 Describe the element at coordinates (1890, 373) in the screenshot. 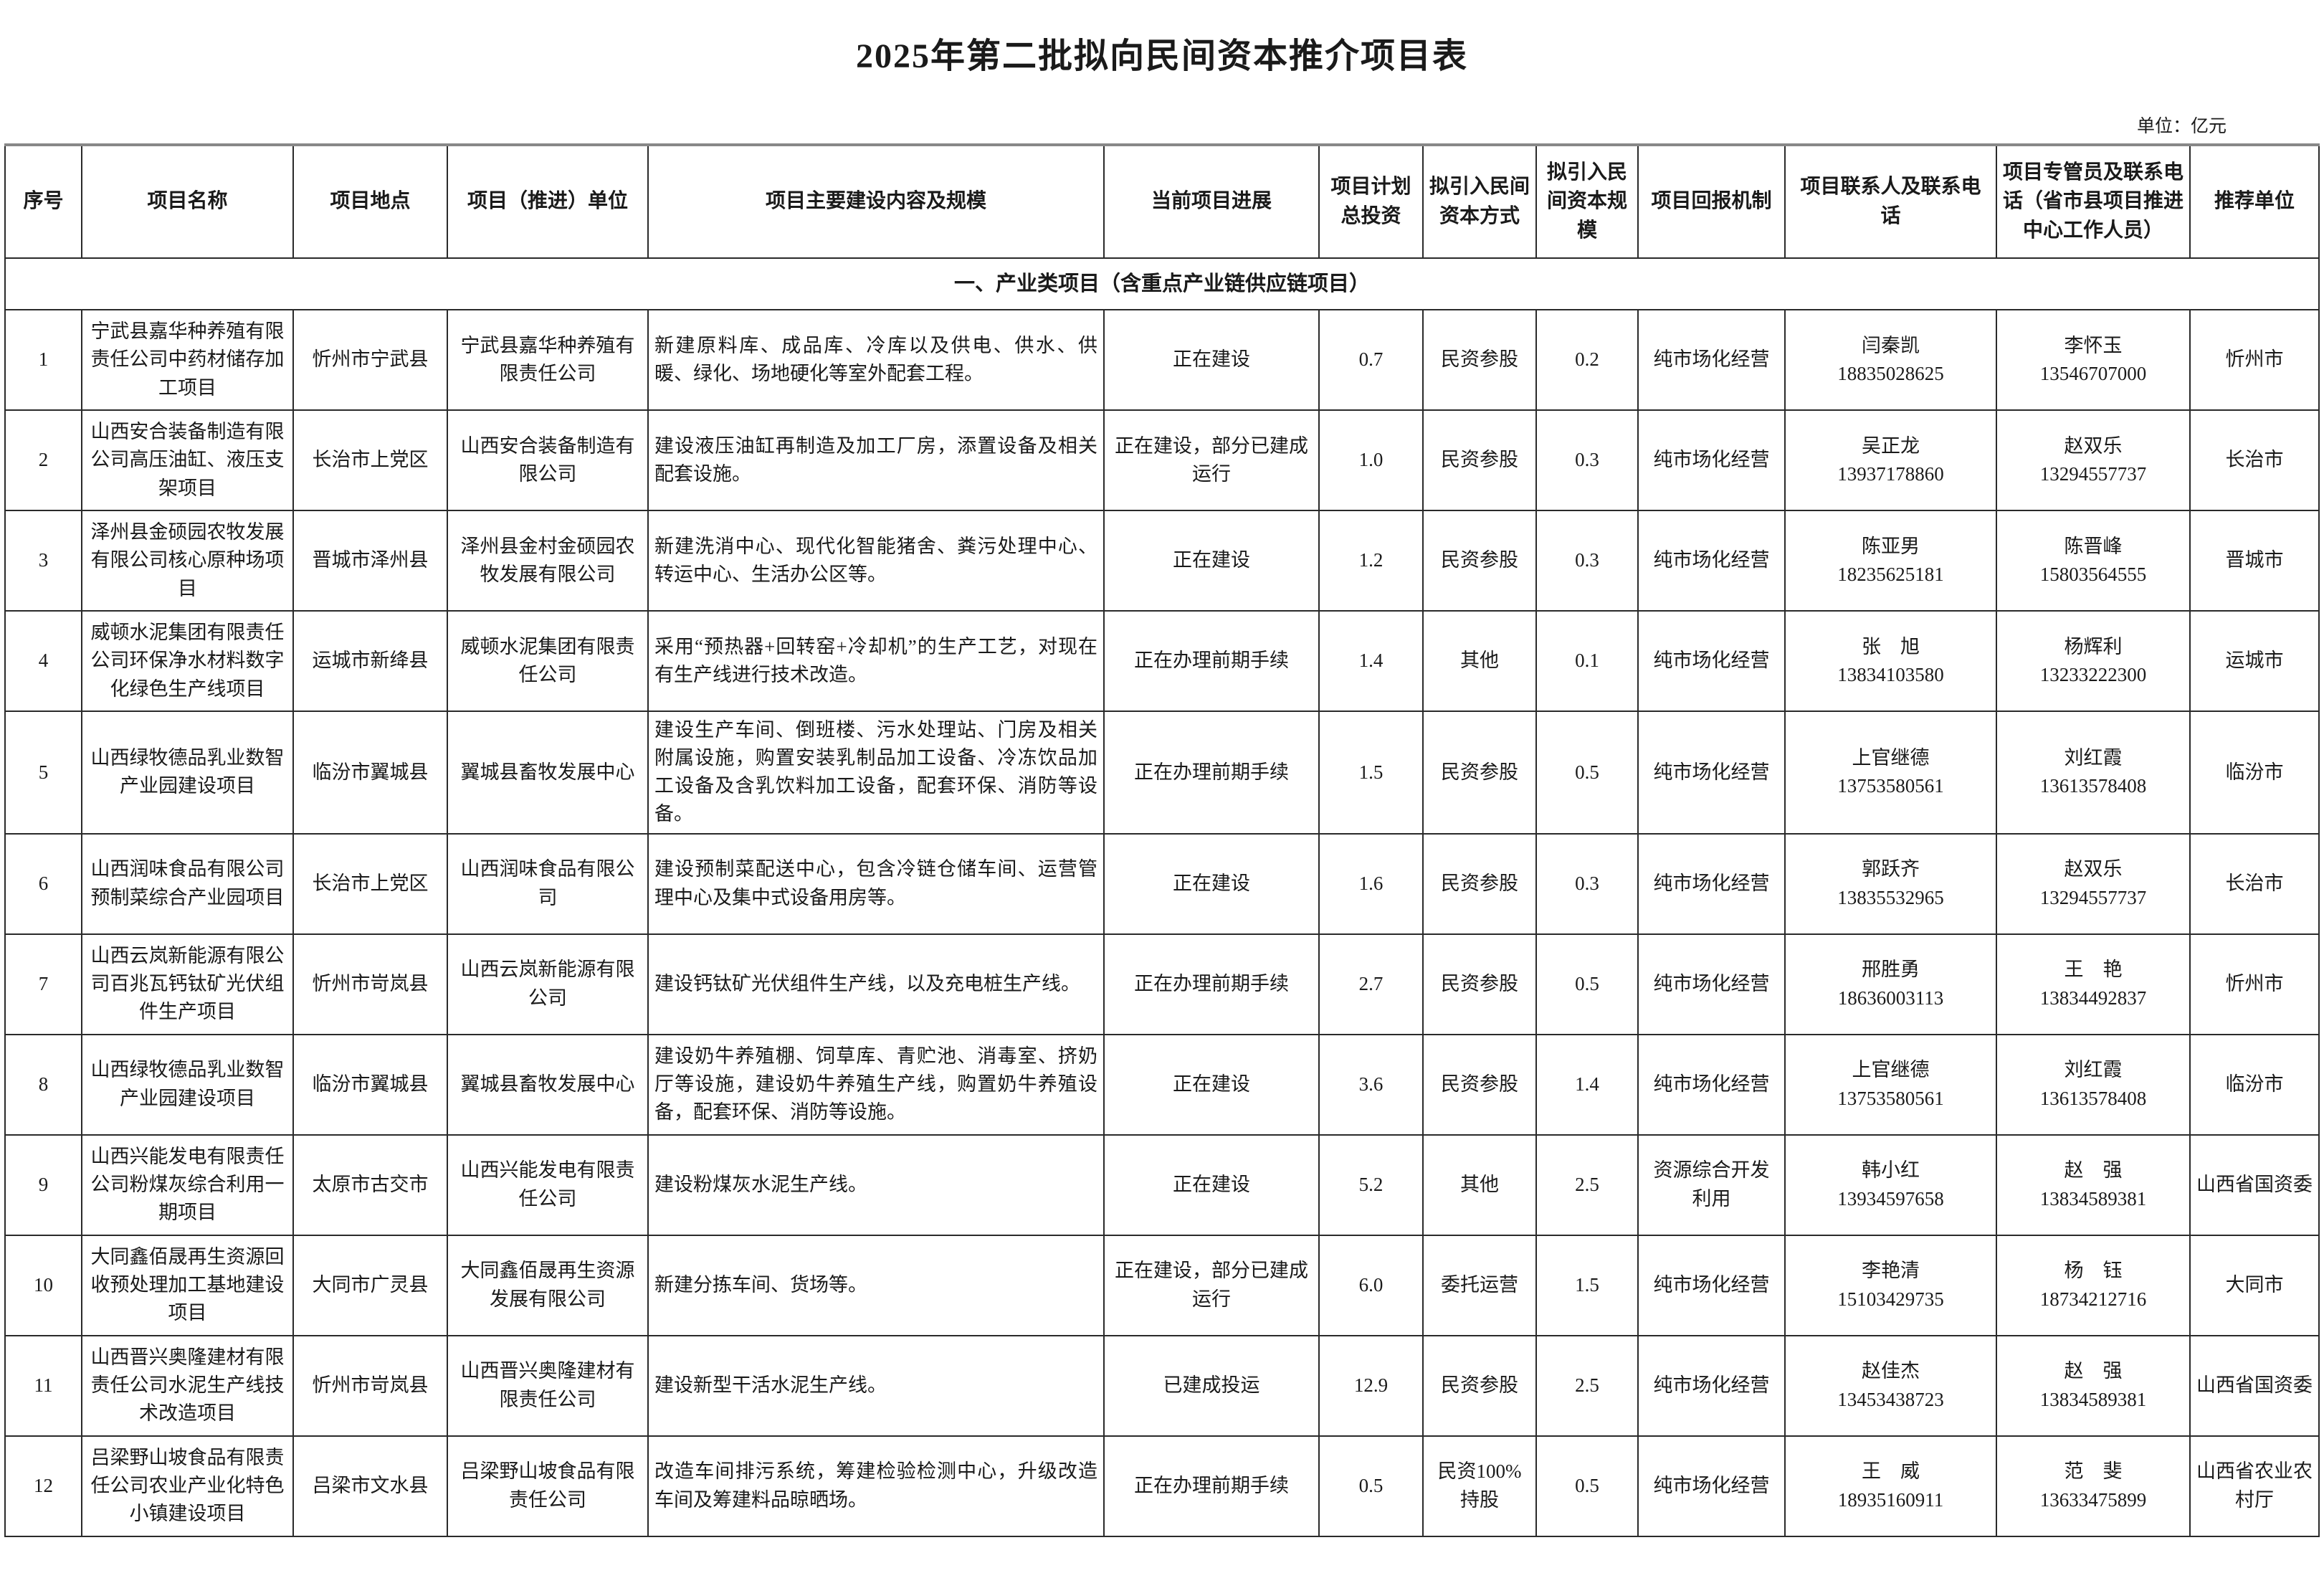

I see `contact-phone: 18835028625` at that location.